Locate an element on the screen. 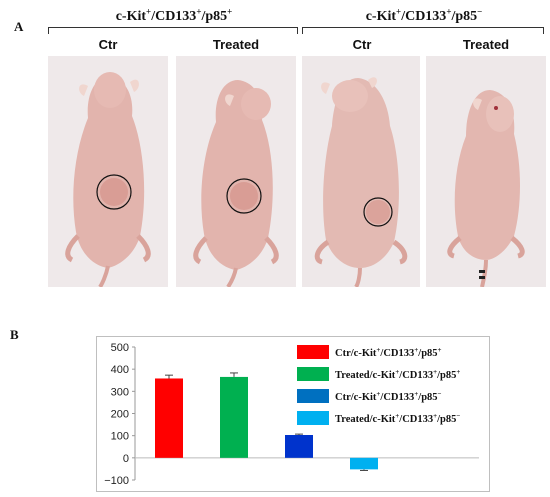 This screenshot has height=497, width=550. y-tick-label: 300 is located at coordinates (120, 392).